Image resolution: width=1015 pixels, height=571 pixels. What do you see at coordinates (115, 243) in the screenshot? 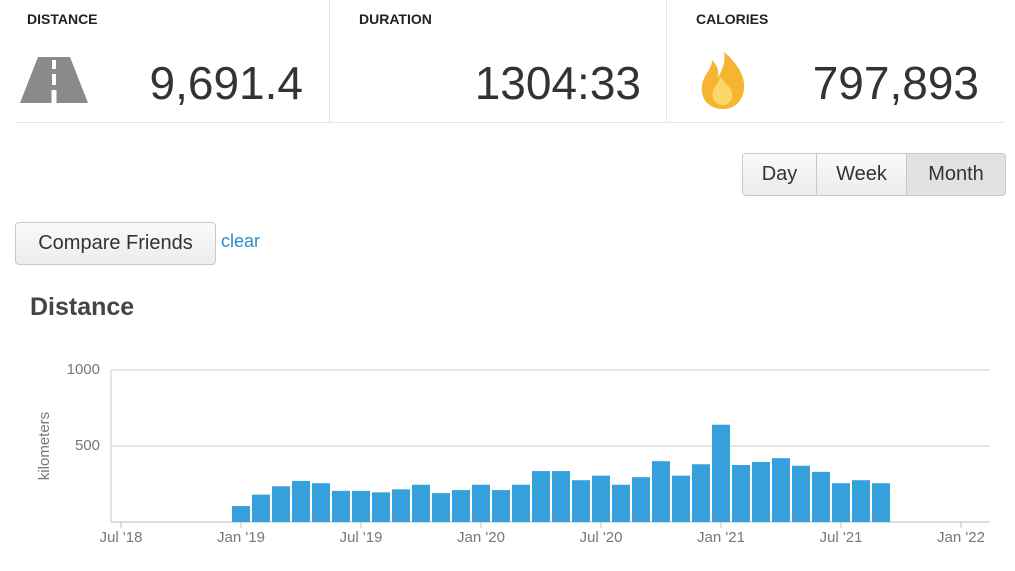
I see `compare-friends-button: Compare Friends` at bounding box center [115, 243].